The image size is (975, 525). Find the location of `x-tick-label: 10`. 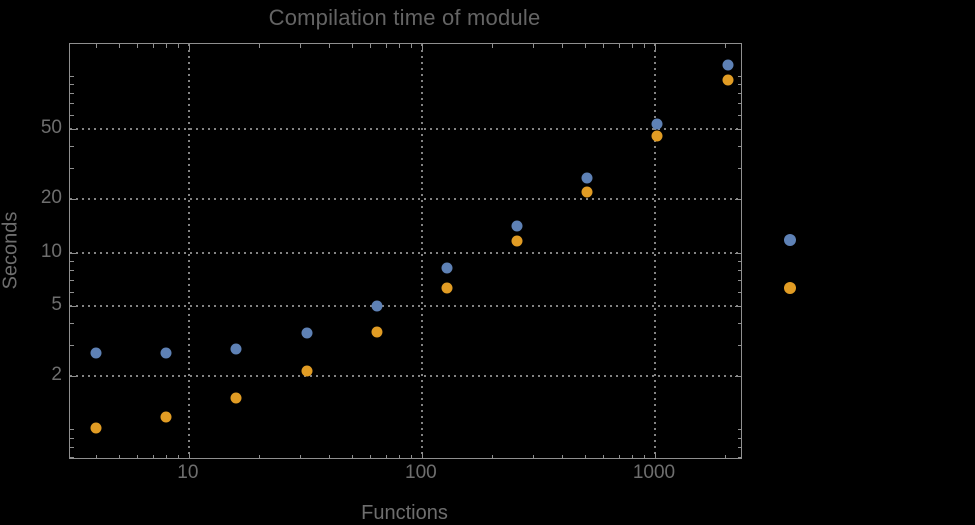

x-tick-label: 10 is located at coordinates (188, 472).